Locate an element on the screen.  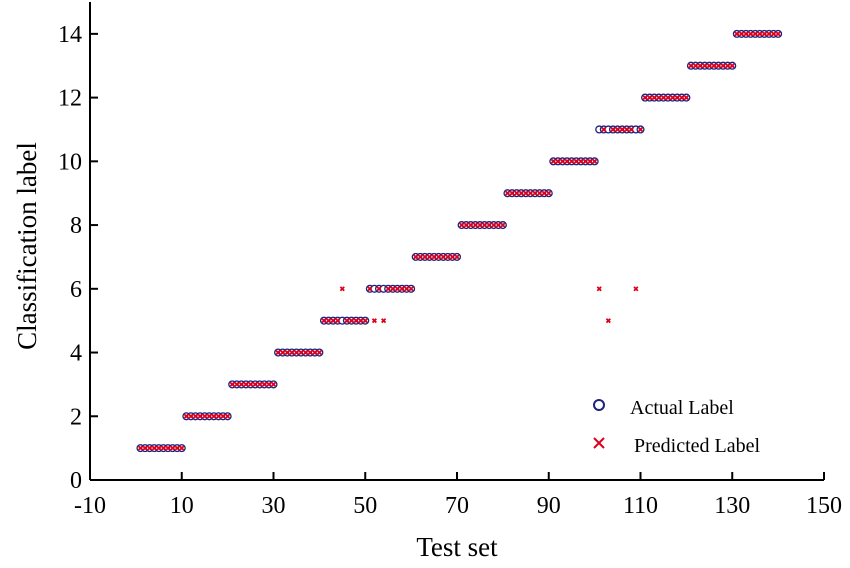
x-mark-icon is located at coordinates (599, 443).